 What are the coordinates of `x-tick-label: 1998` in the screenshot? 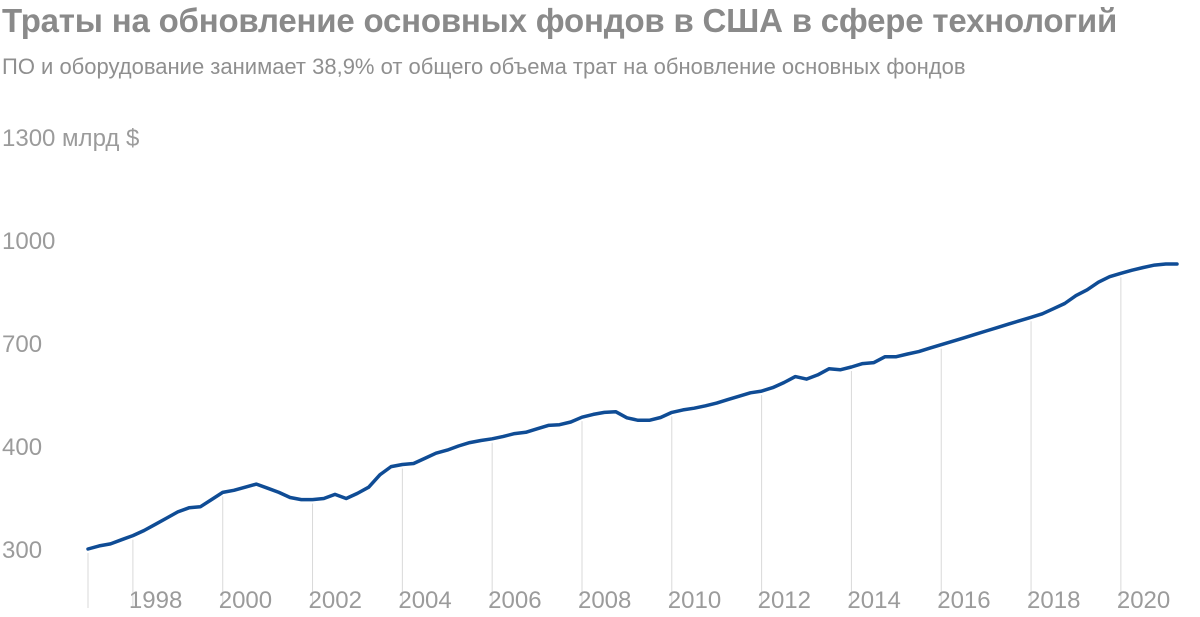 It's located at (155, 600).